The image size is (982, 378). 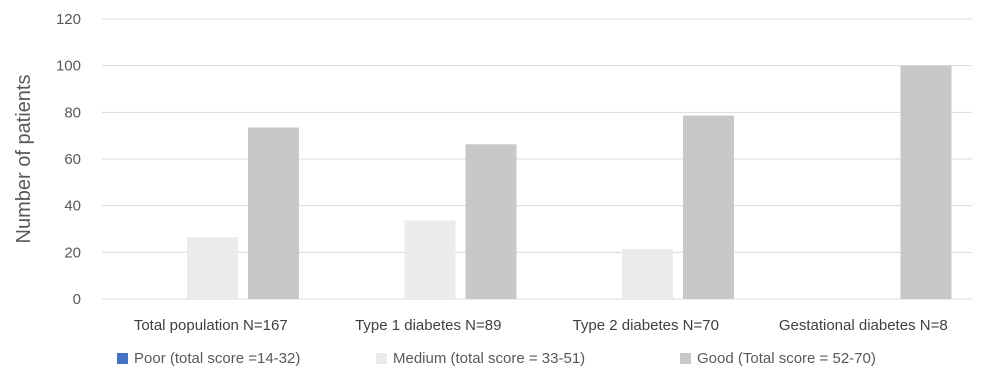 I want to click on y-tick-label: 120, so click(x=68, y=19).